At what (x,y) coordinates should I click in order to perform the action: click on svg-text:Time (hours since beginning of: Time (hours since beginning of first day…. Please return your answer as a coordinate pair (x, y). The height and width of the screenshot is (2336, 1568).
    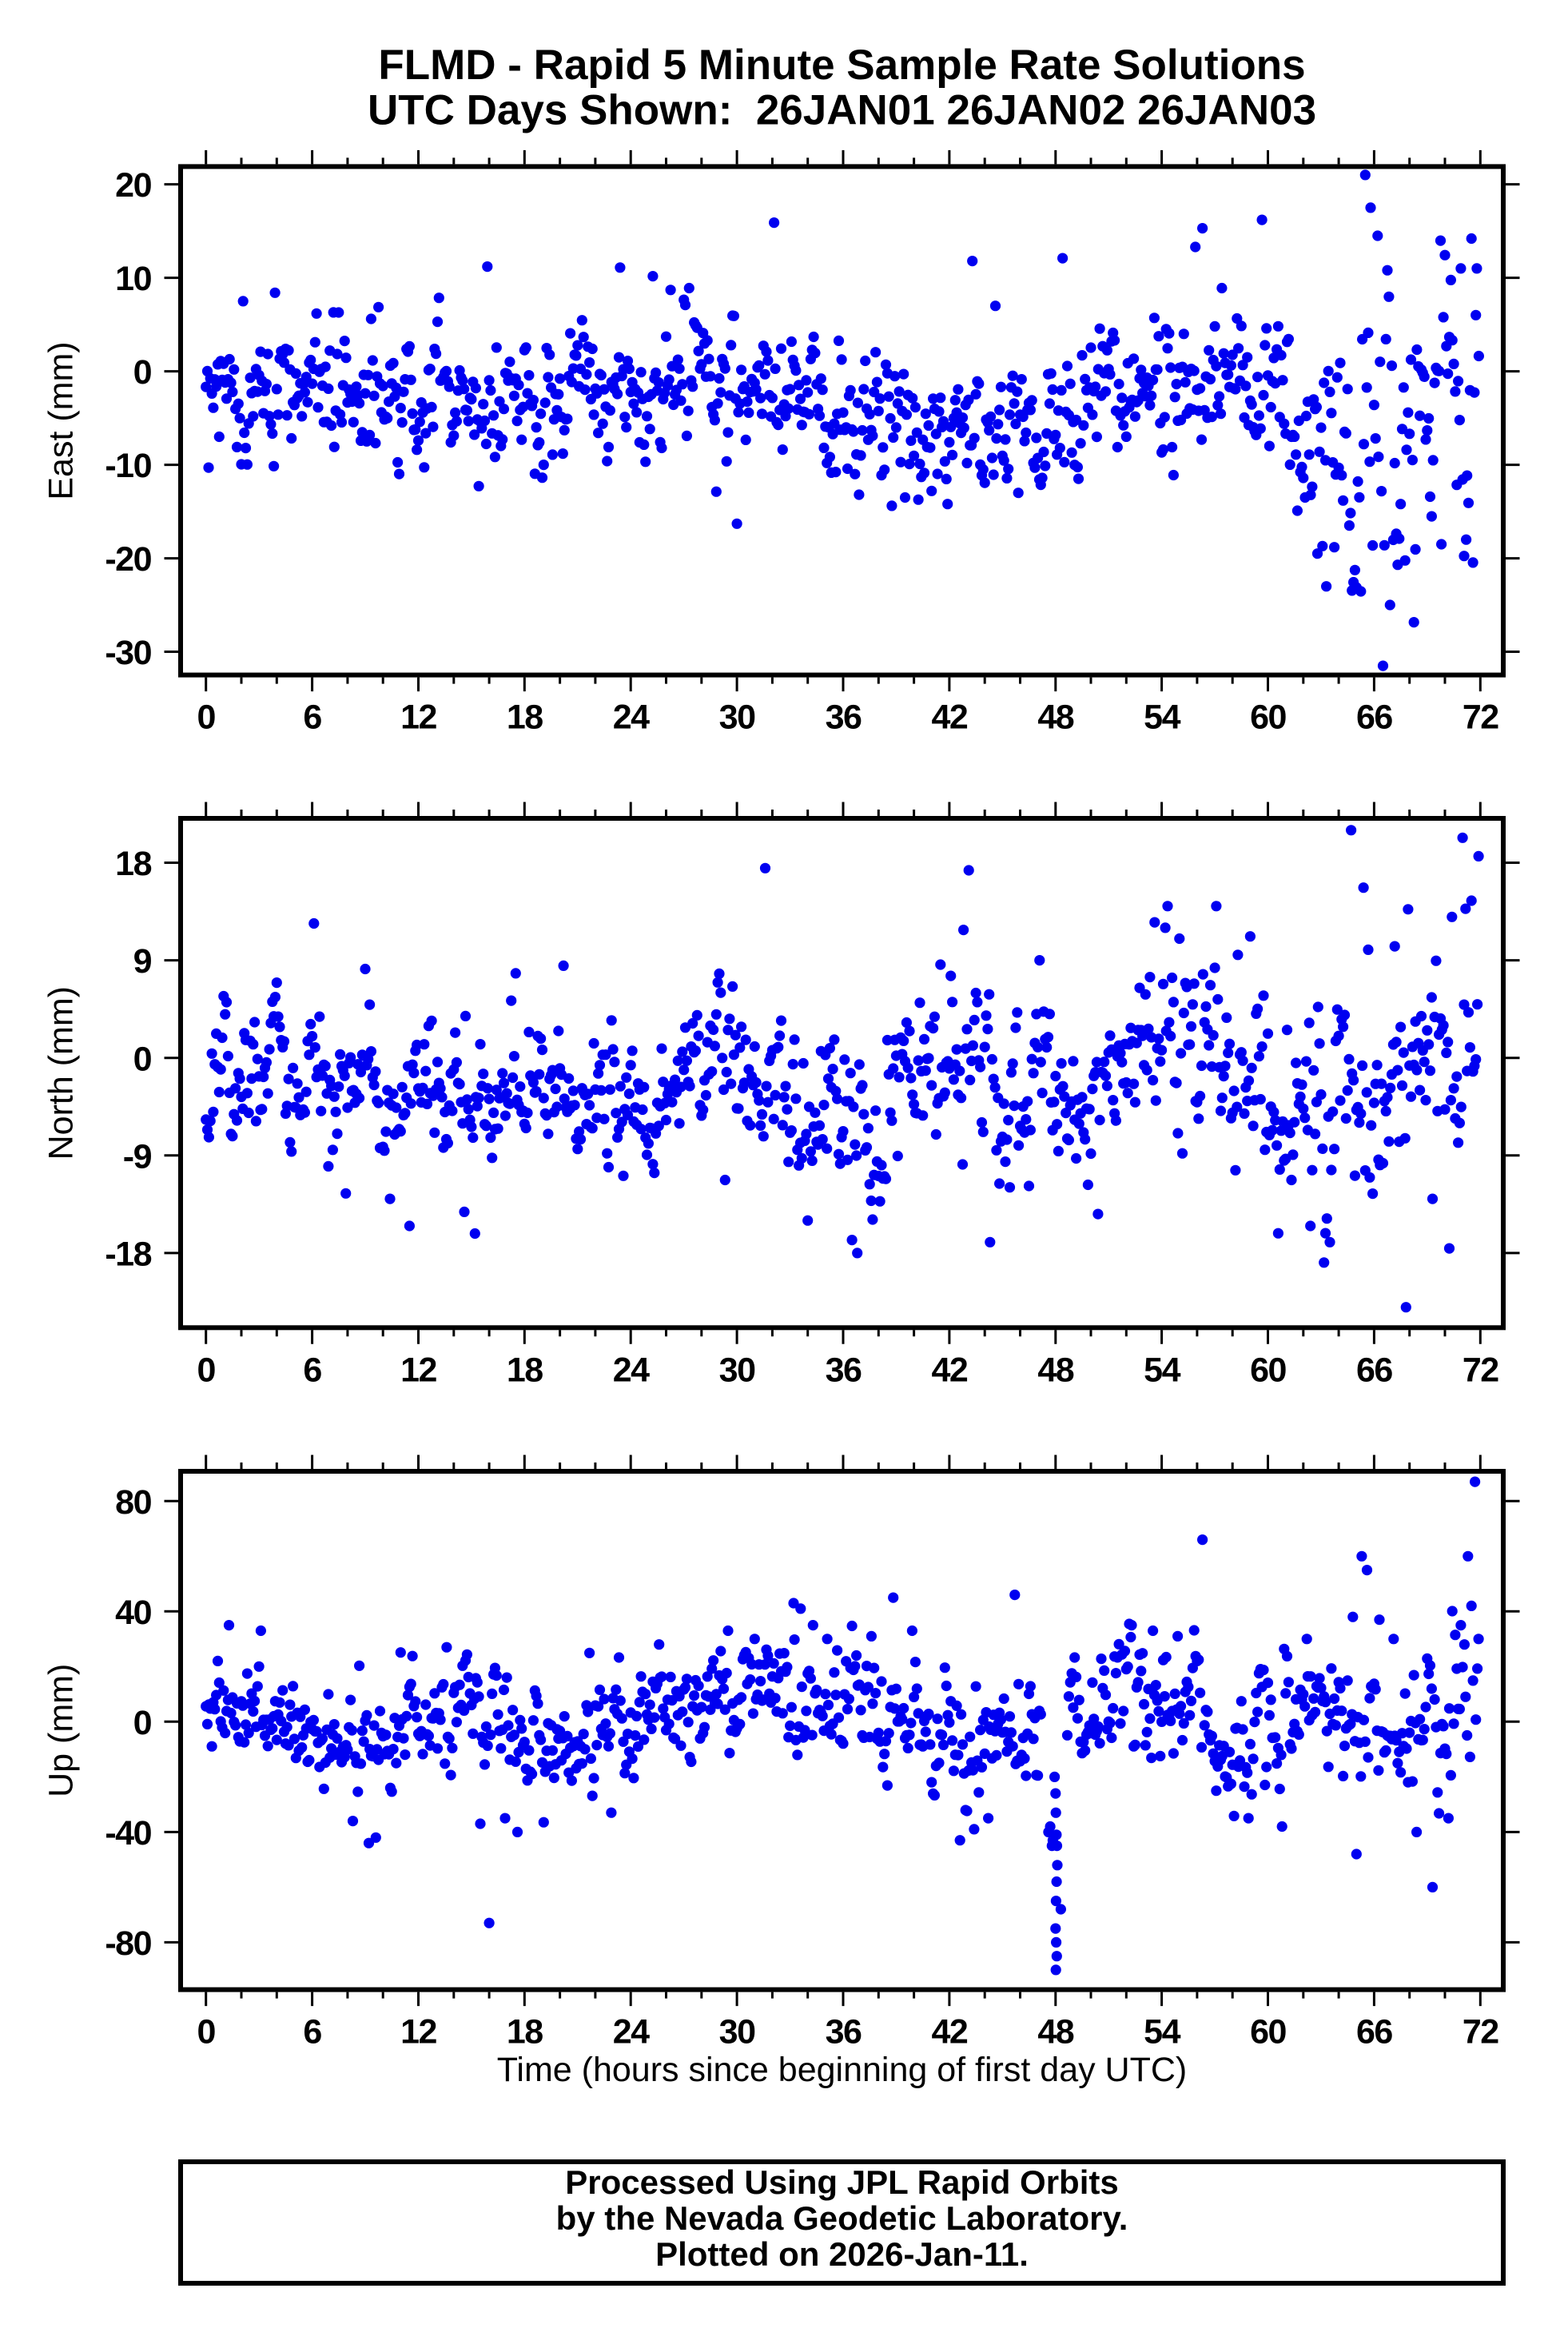
    Looking at the image, I should click on (842, 2070).